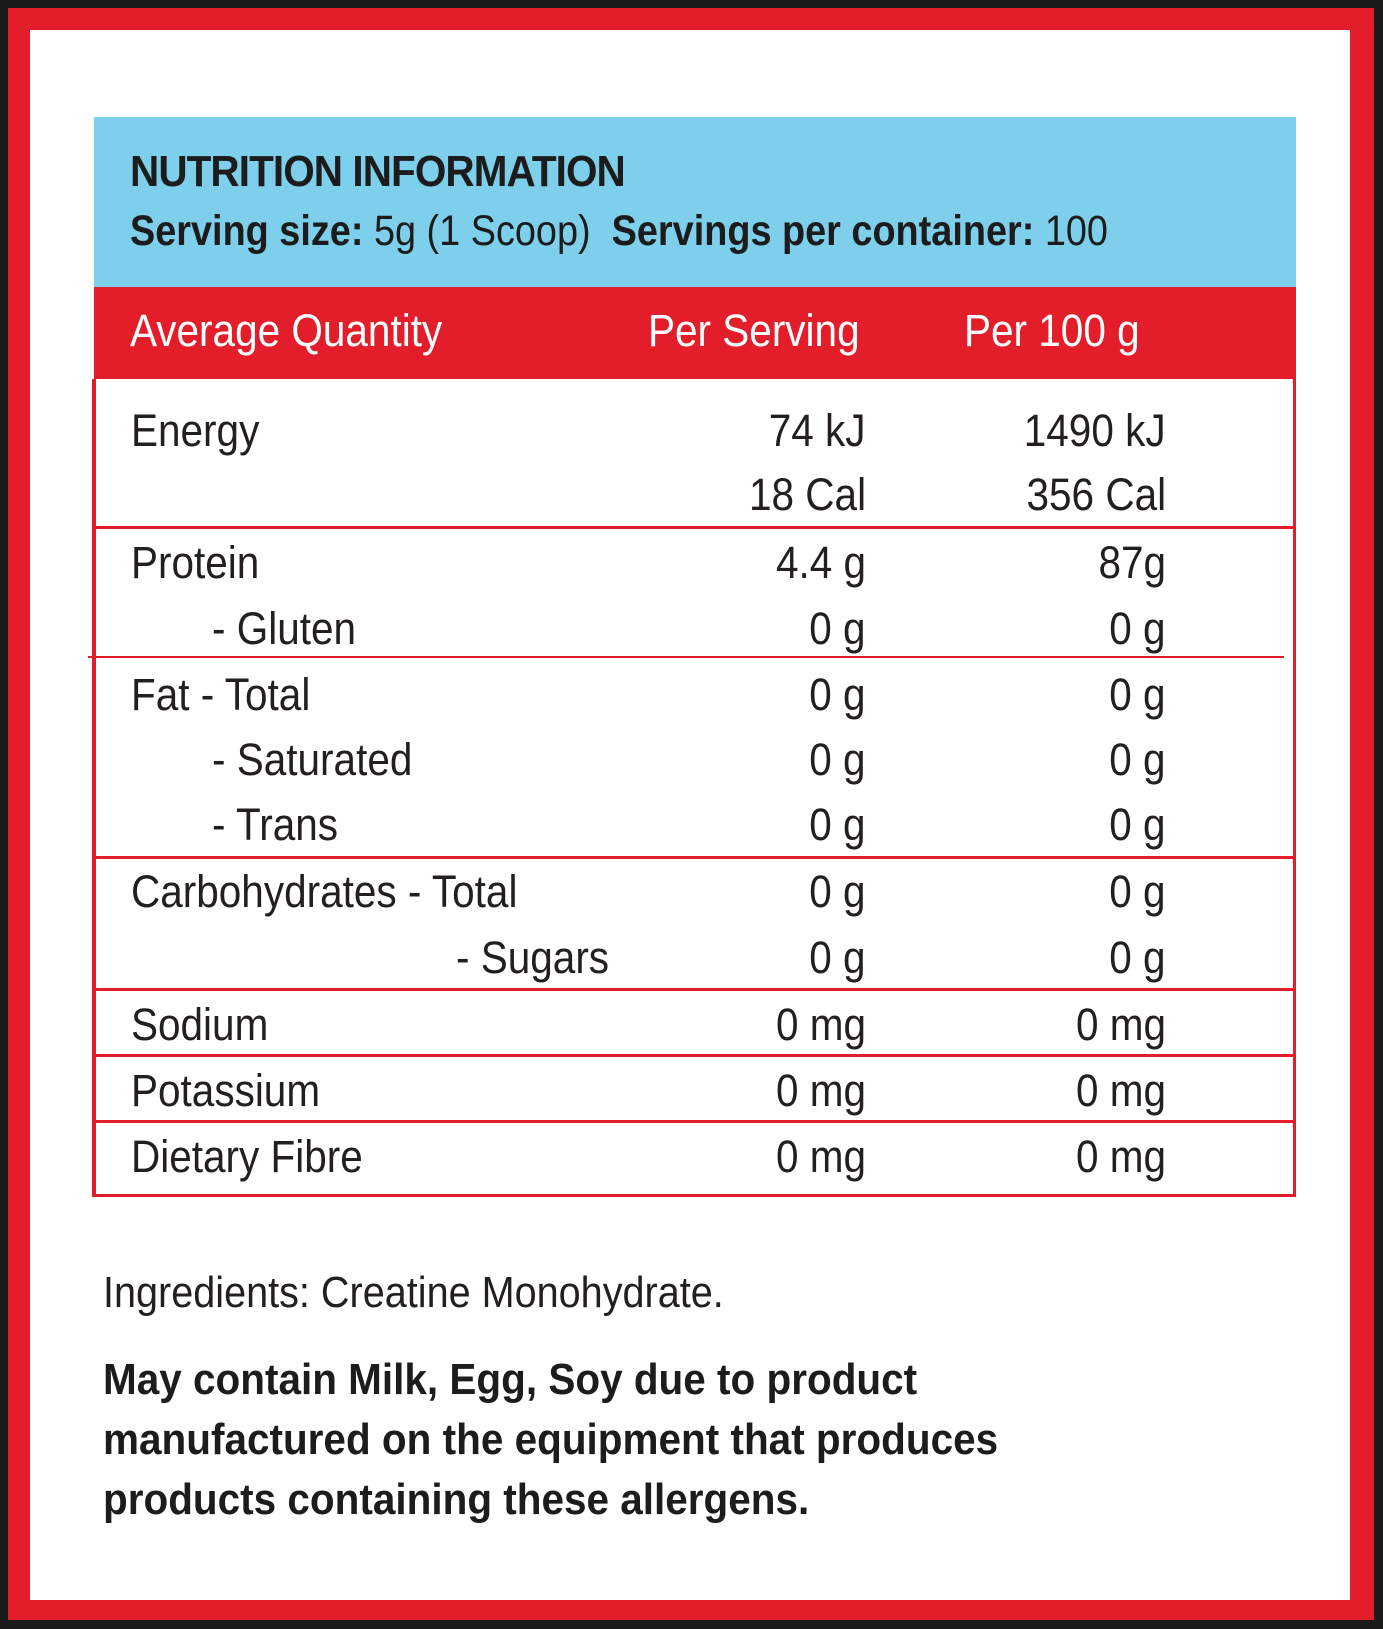  What do you see at coordinates (1132, 562) in the screenshot?
I see `row-protein-100g: 87g` at bounding box center [1132, 562].